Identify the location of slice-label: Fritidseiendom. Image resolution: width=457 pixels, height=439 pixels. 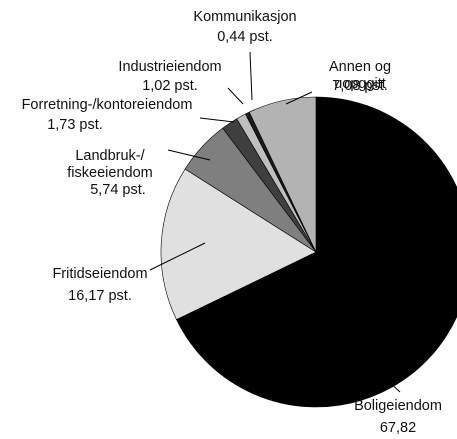
(100, 274).